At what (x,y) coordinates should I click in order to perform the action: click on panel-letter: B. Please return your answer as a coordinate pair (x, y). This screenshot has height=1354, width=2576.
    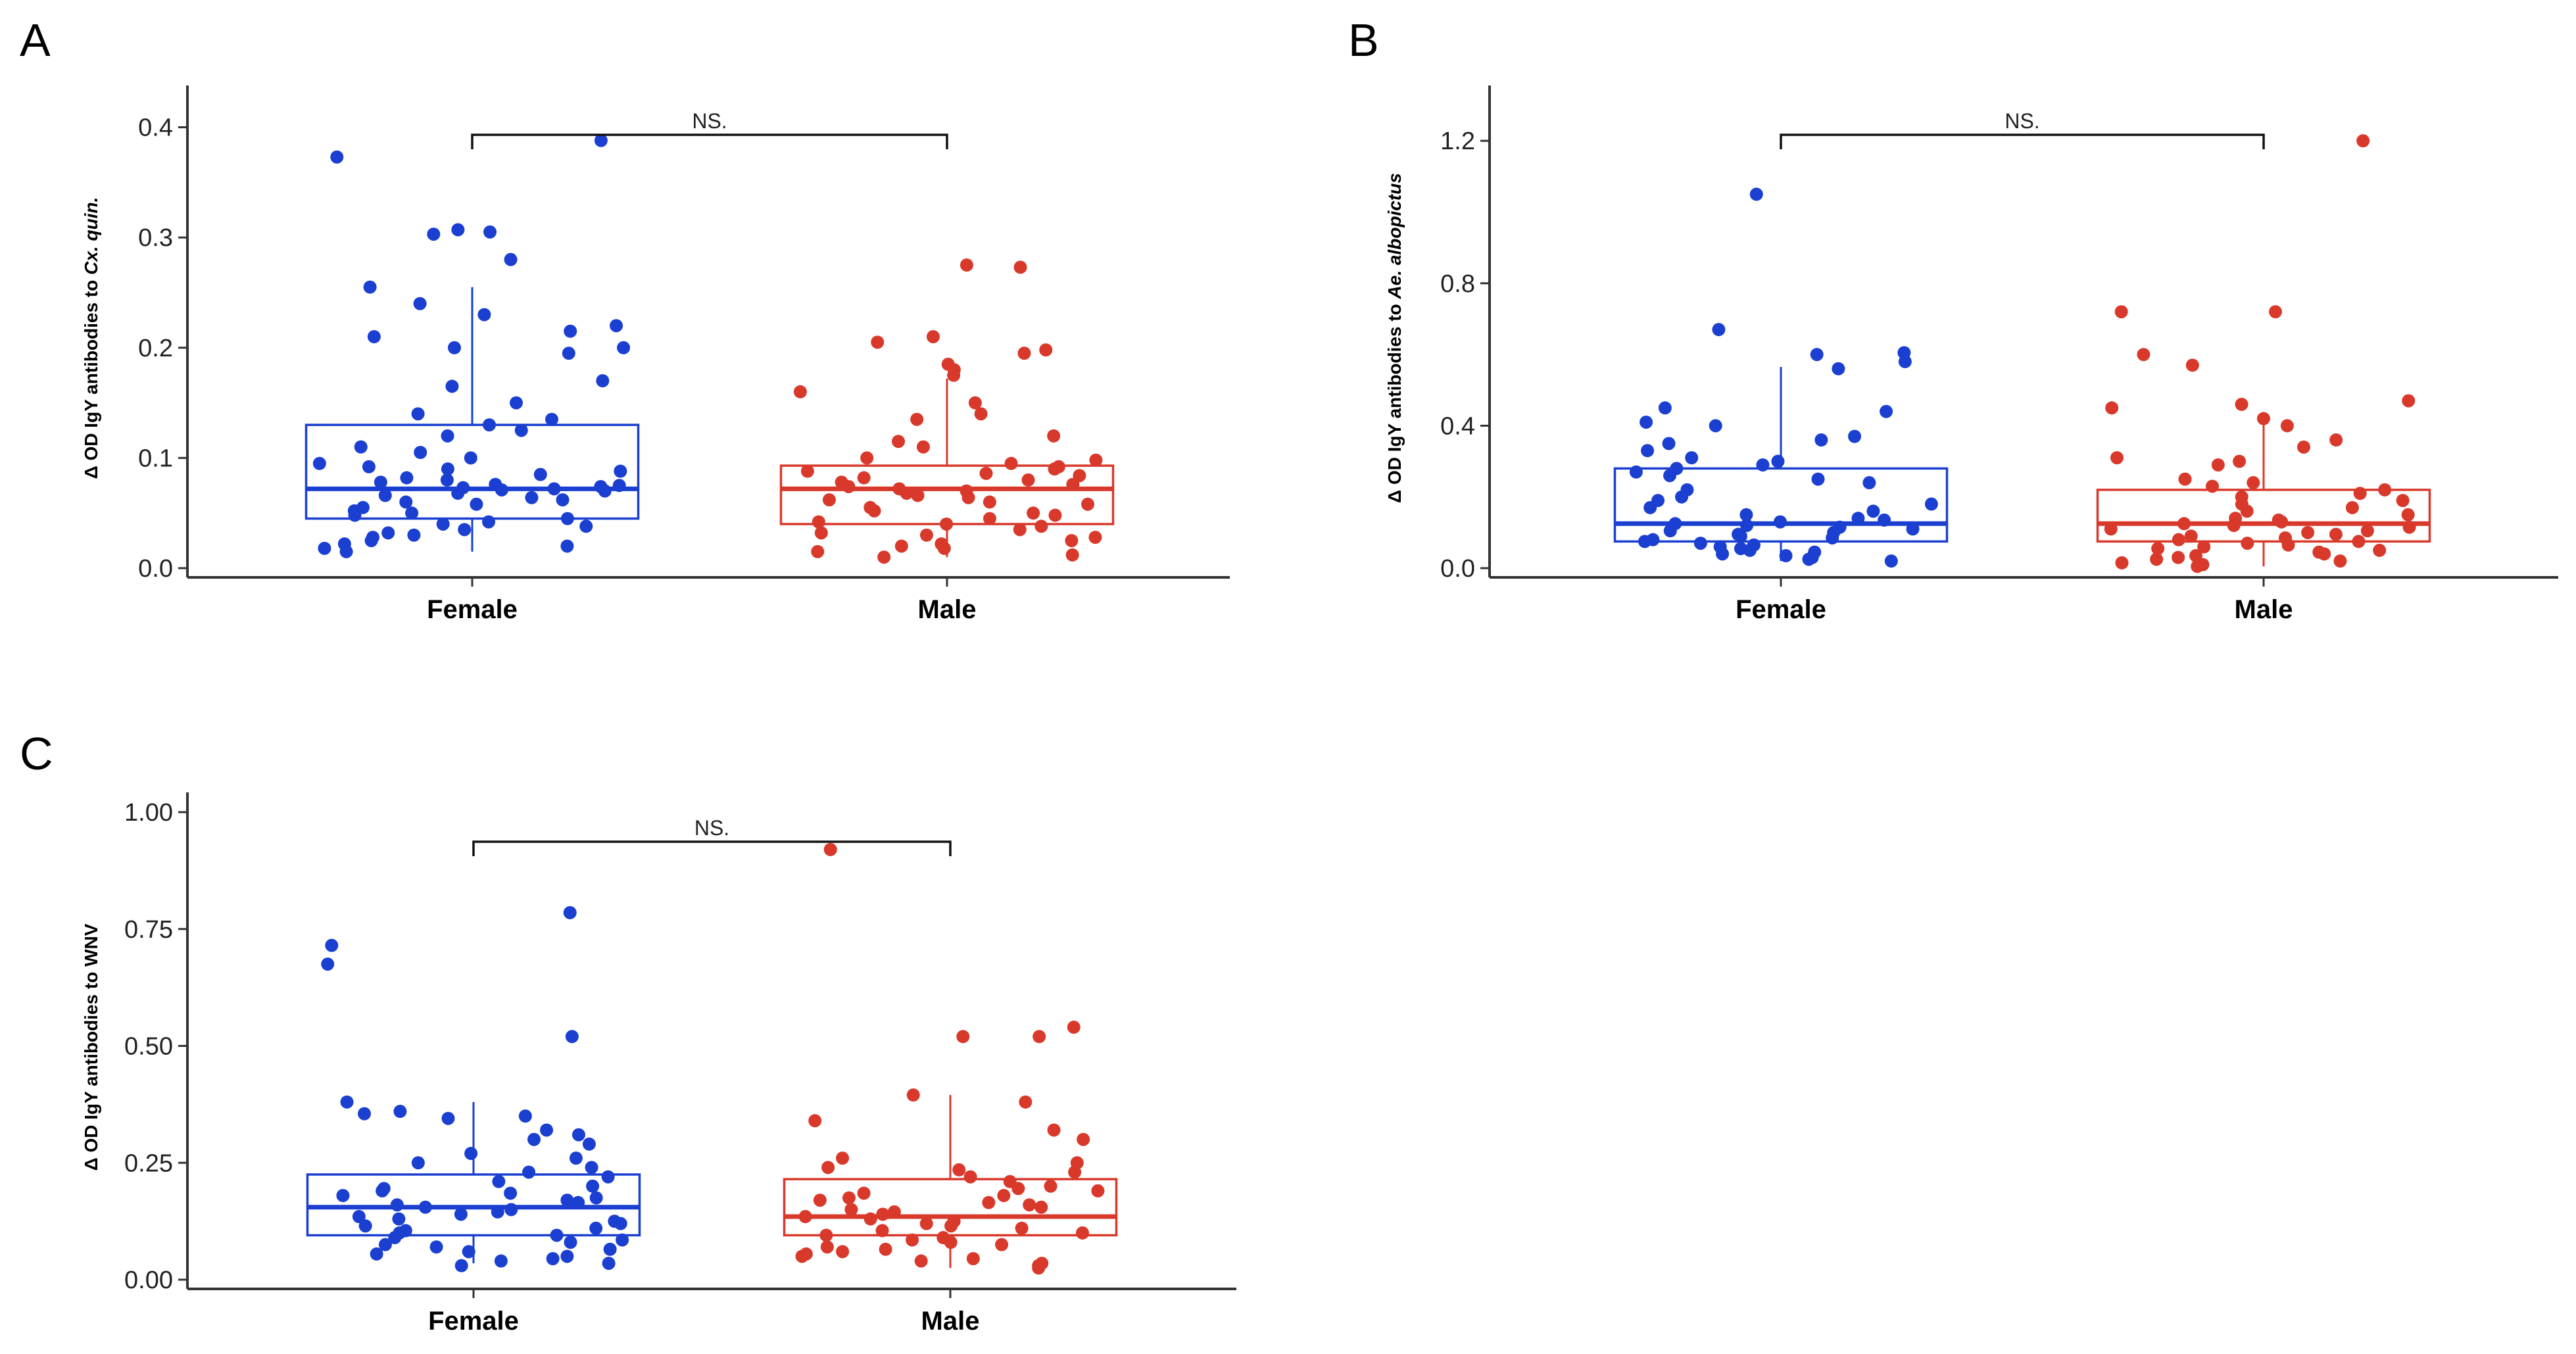
    Looking at the image, I should click on (1364, 40).